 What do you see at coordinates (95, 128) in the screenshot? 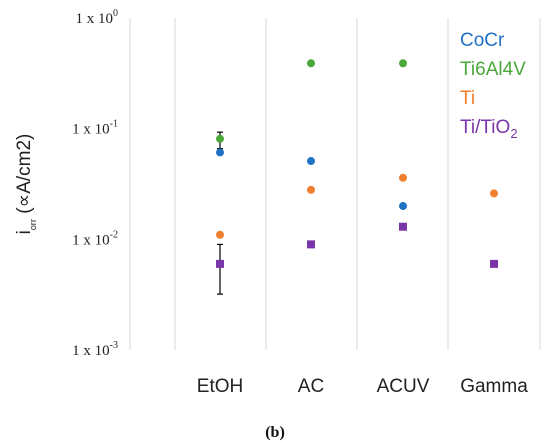
I see `y-tick-label-1: 1 x 10⁻¹` at bounding box center [95, 128].